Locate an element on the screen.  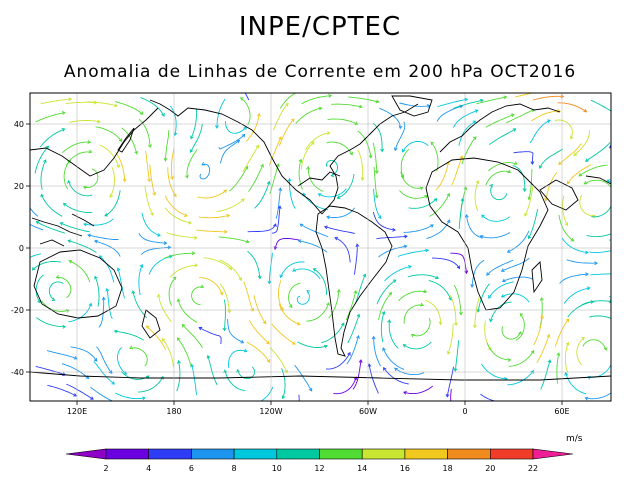
colorbar-arrow-left is located at coordinates (86, 454).